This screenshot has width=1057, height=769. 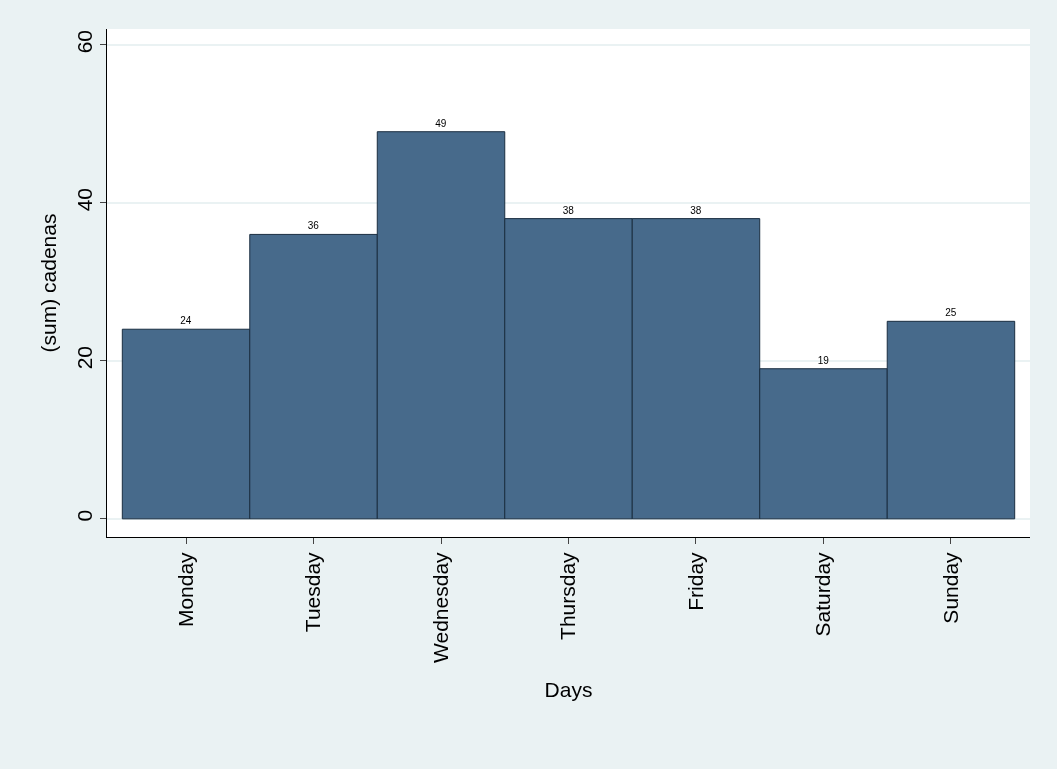 I want to click on data-label: 25, so click(x=951, y=313).